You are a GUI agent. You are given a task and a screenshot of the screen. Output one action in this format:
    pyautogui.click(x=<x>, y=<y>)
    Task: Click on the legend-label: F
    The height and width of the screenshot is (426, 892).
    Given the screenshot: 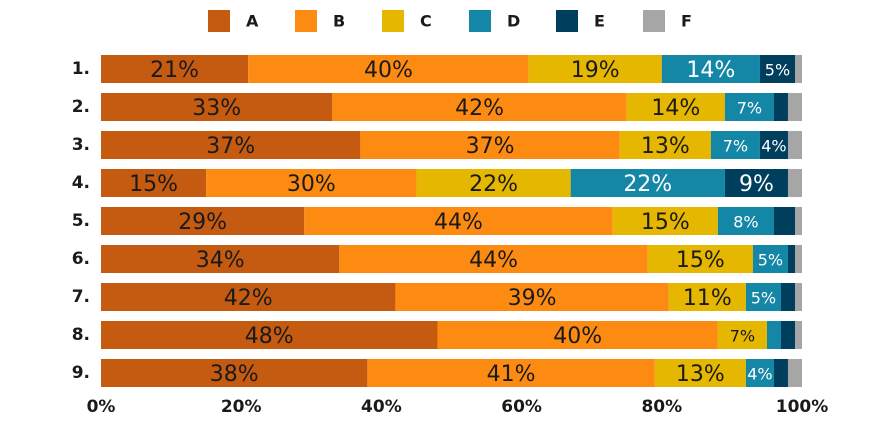 What is the action you would take?
    pyautogui.click(x=686, y=21)
    